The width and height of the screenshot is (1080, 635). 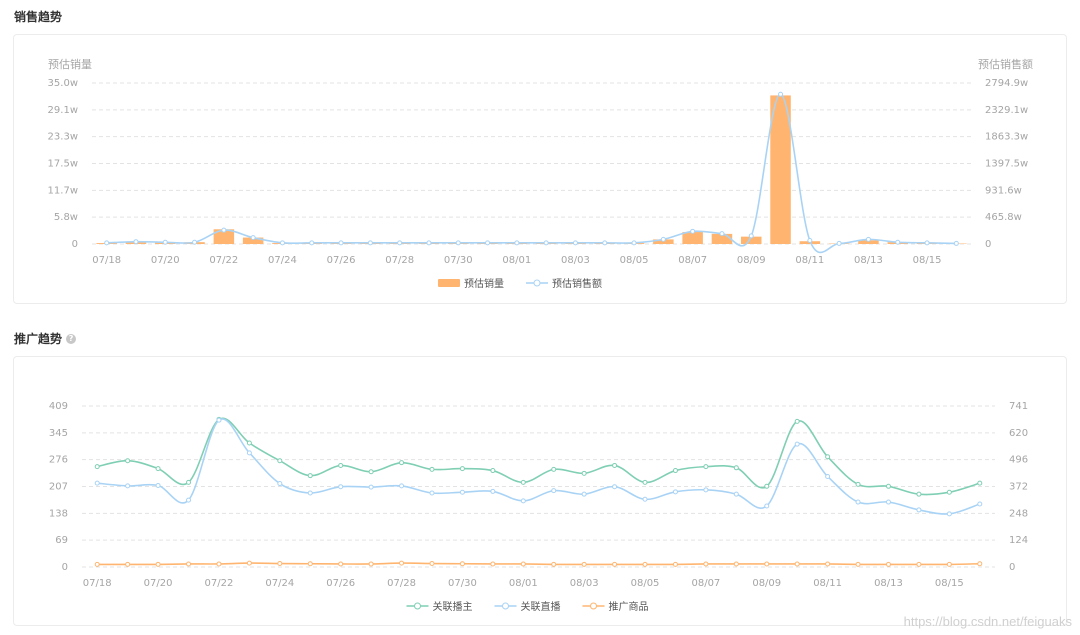 I want to click on left-axis-title: 预估销量, so click(x=70, y=64).